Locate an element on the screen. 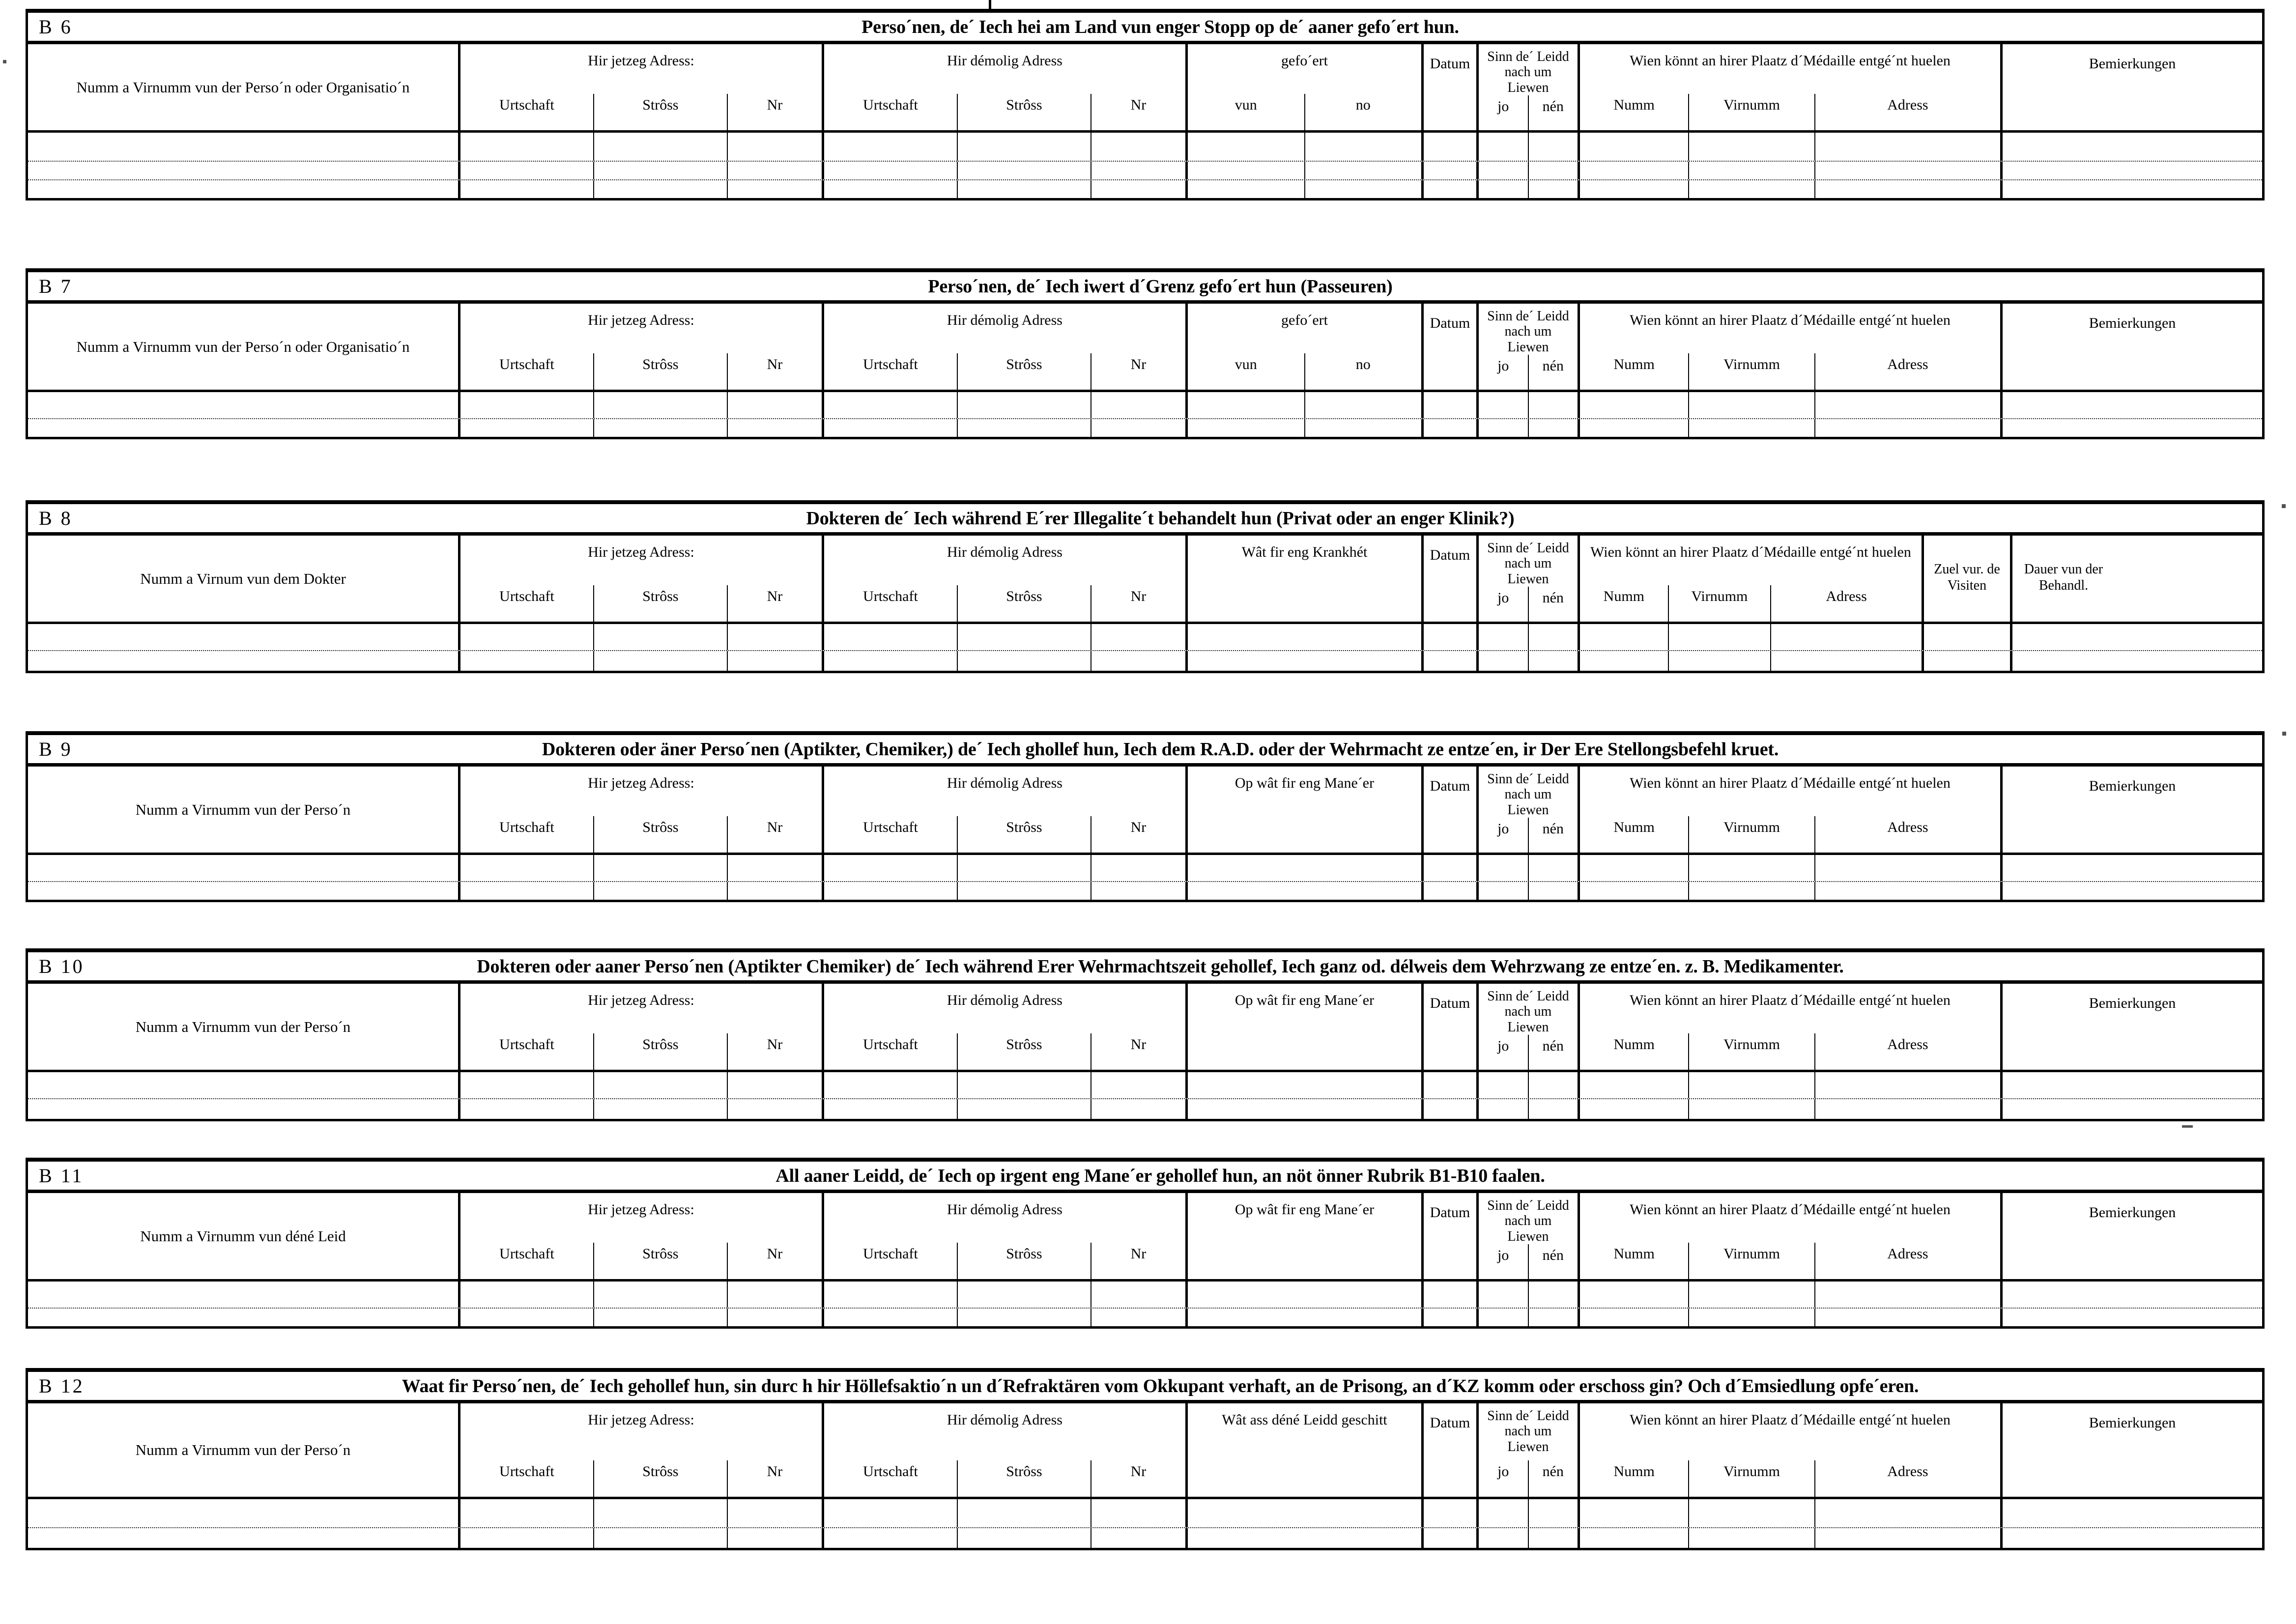 The height and width of the screenshot is (1624, 2296). bemierkungen-cell is located at coordinates (2132, 1513).